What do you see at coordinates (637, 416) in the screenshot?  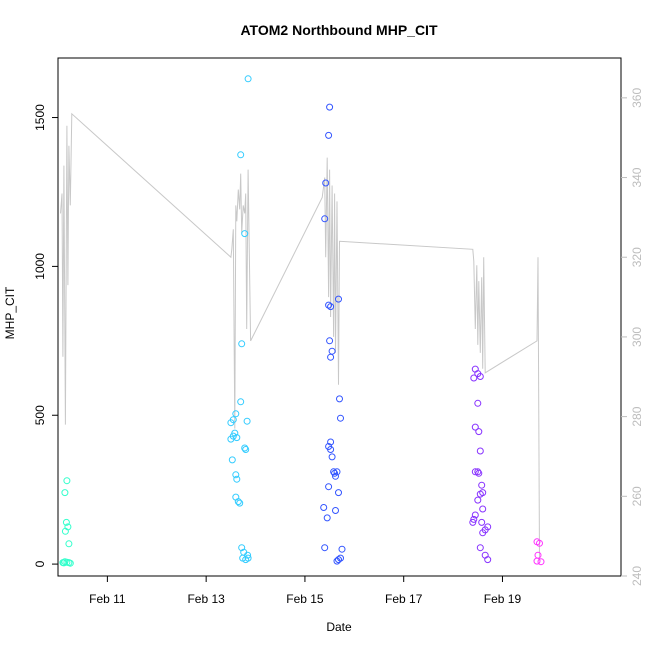 I see `y-right-tick-label: 280` at bounding box center [637, 416].